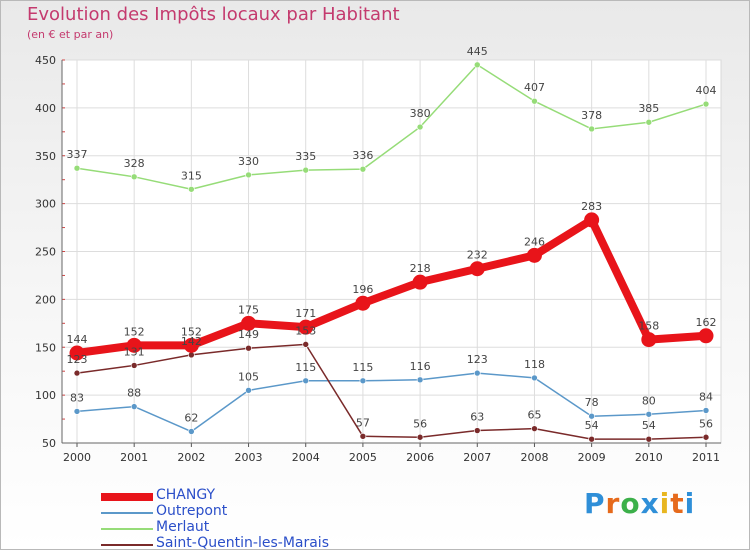  What do you see at coordinates (595, 503) in the screenshot?
I see `logo-letter: P` at bounding box center [595, 503].